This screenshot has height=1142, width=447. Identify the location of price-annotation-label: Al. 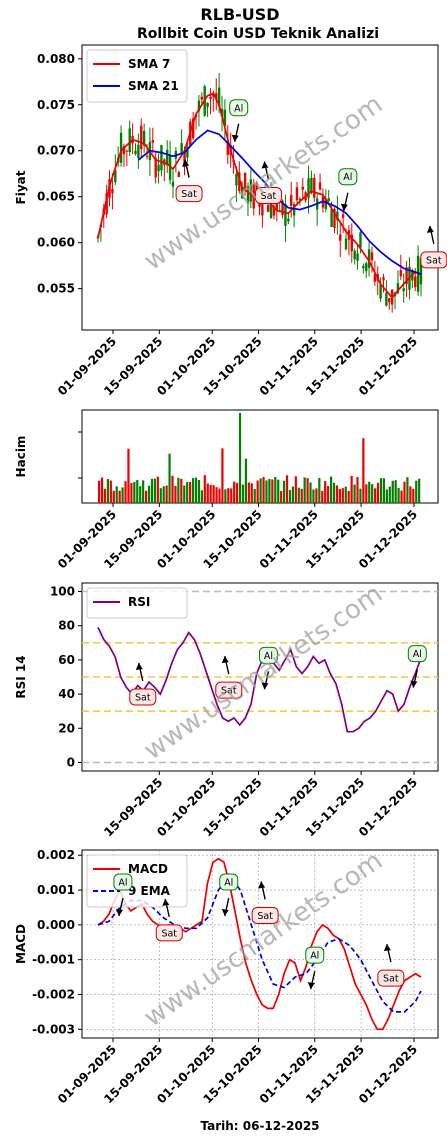
(347, 177).